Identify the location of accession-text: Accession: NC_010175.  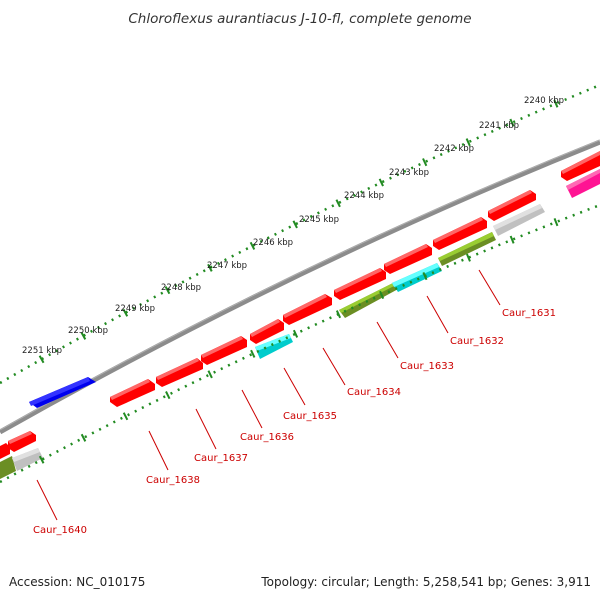
(77, 582).